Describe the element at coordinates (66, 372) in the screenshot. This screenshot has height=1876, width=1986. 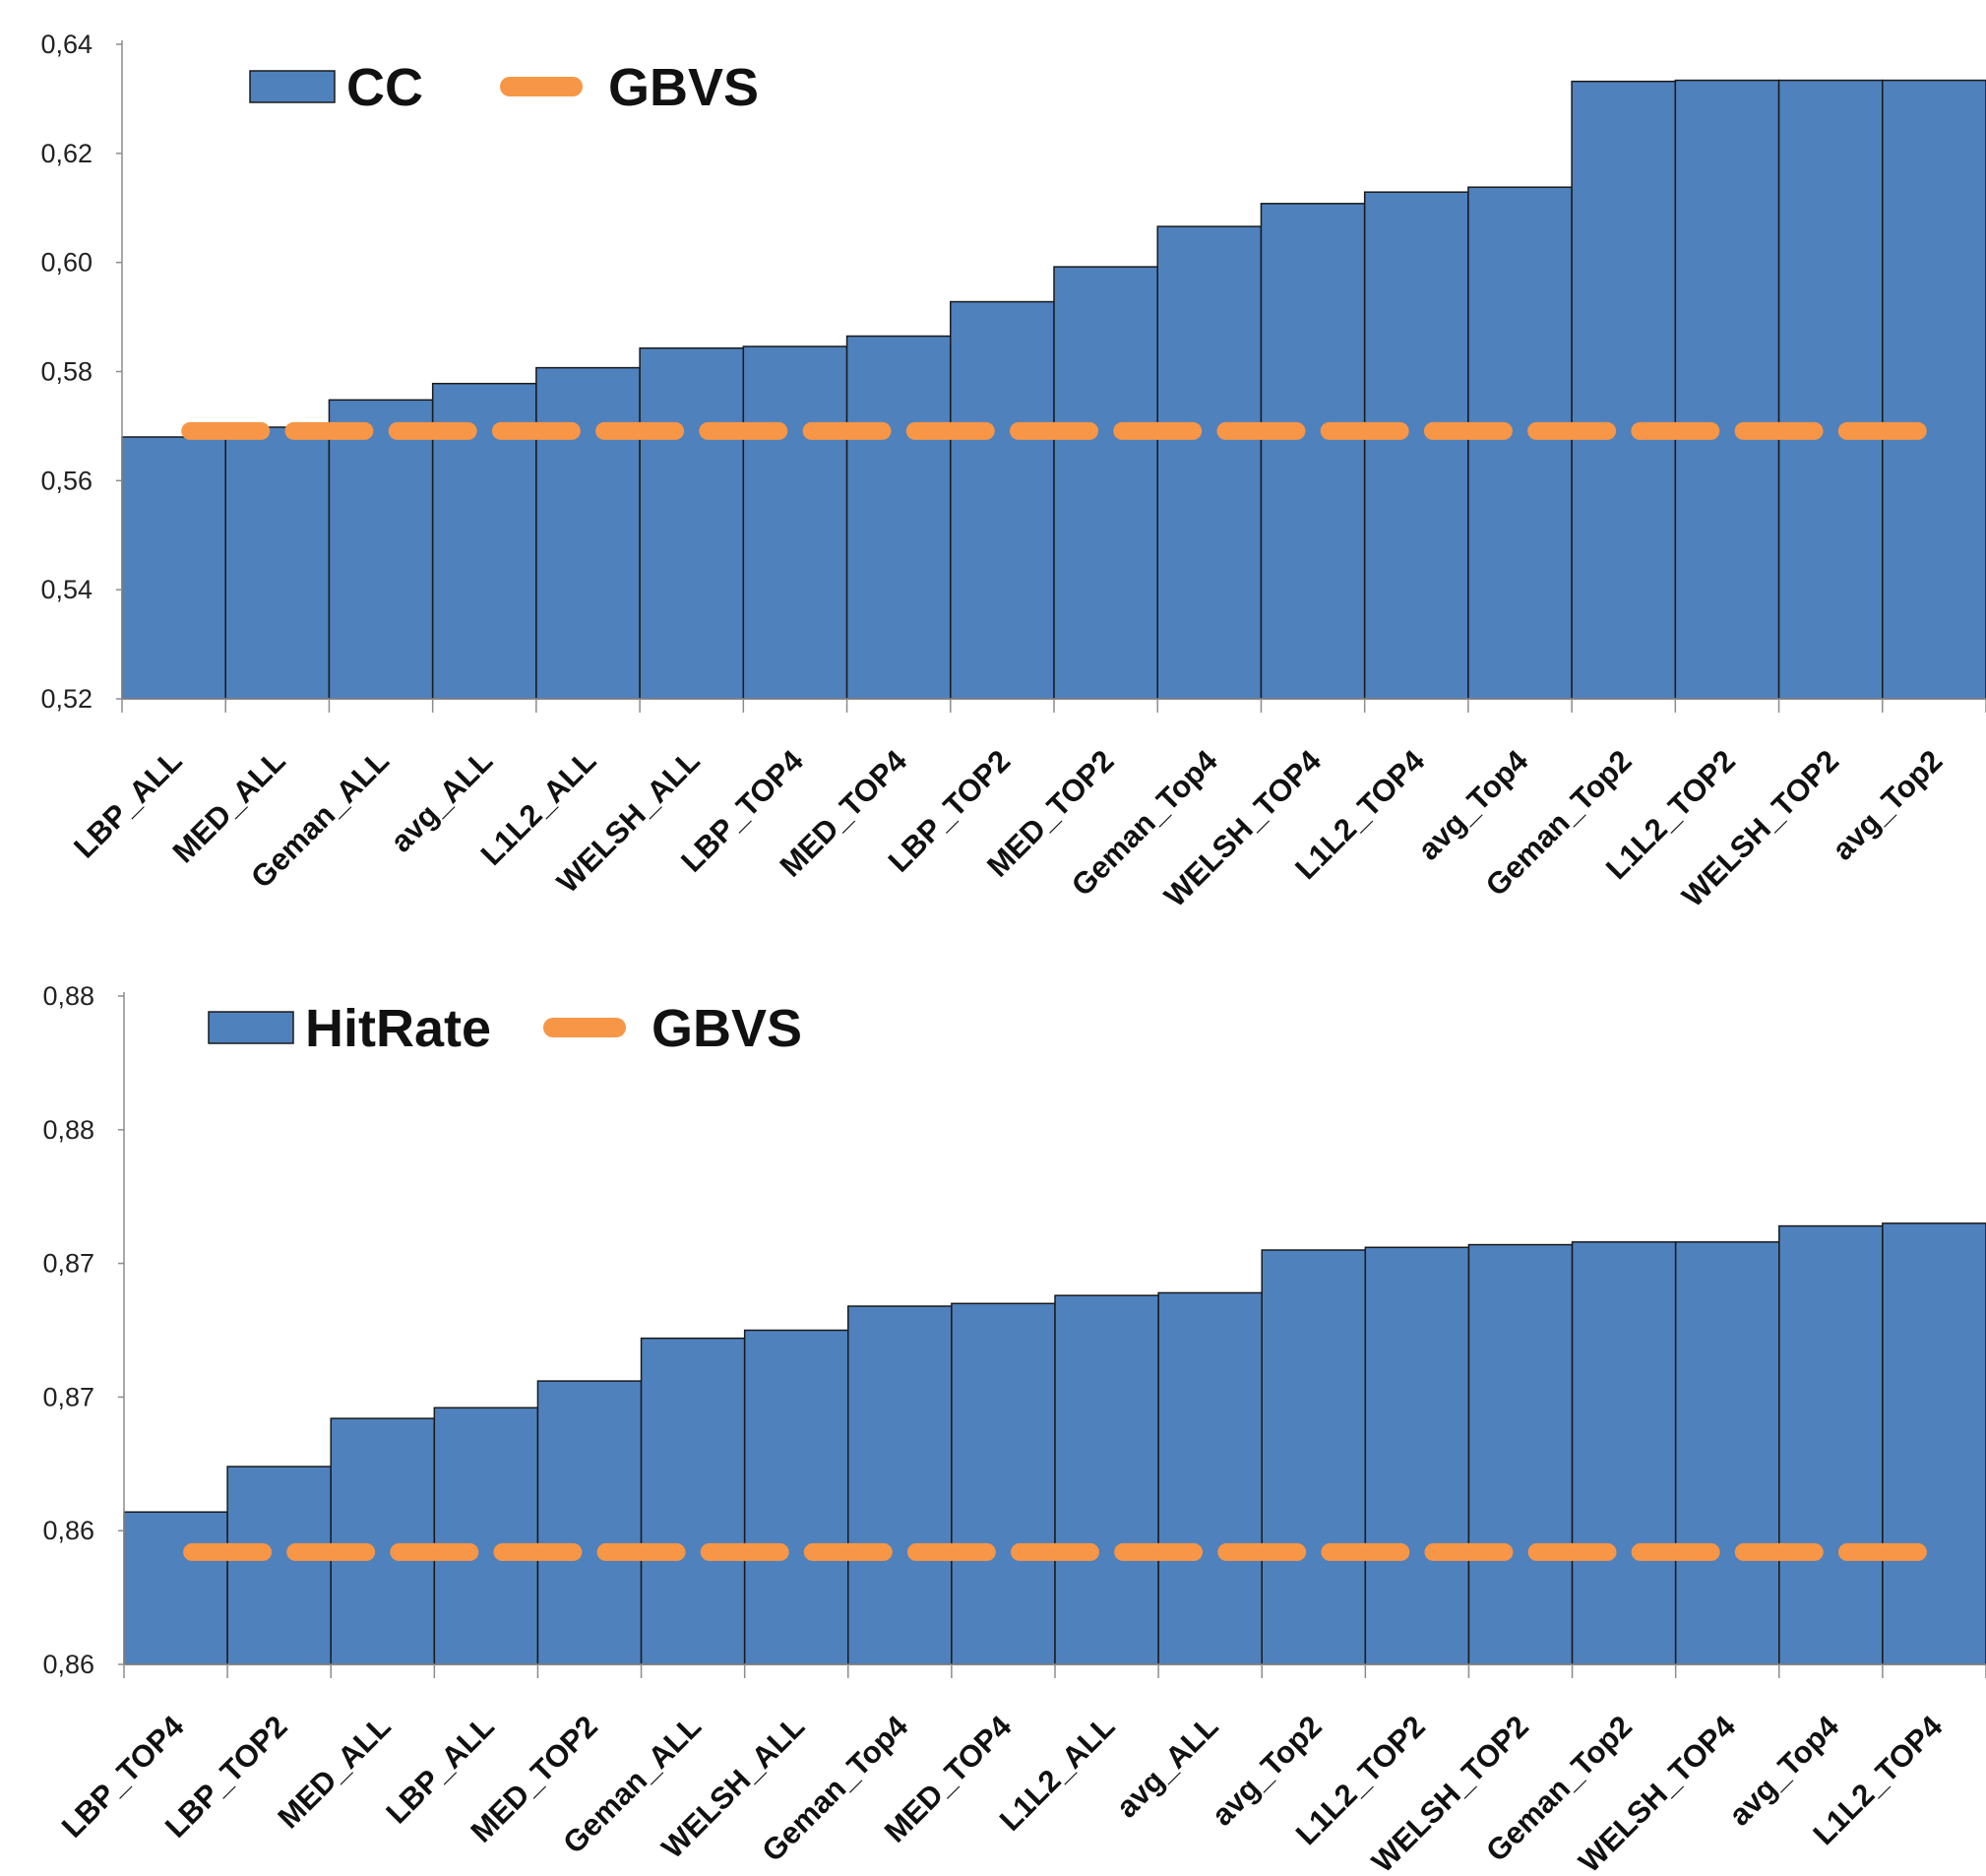
I see `y-tick-label: 0,58` at that location.